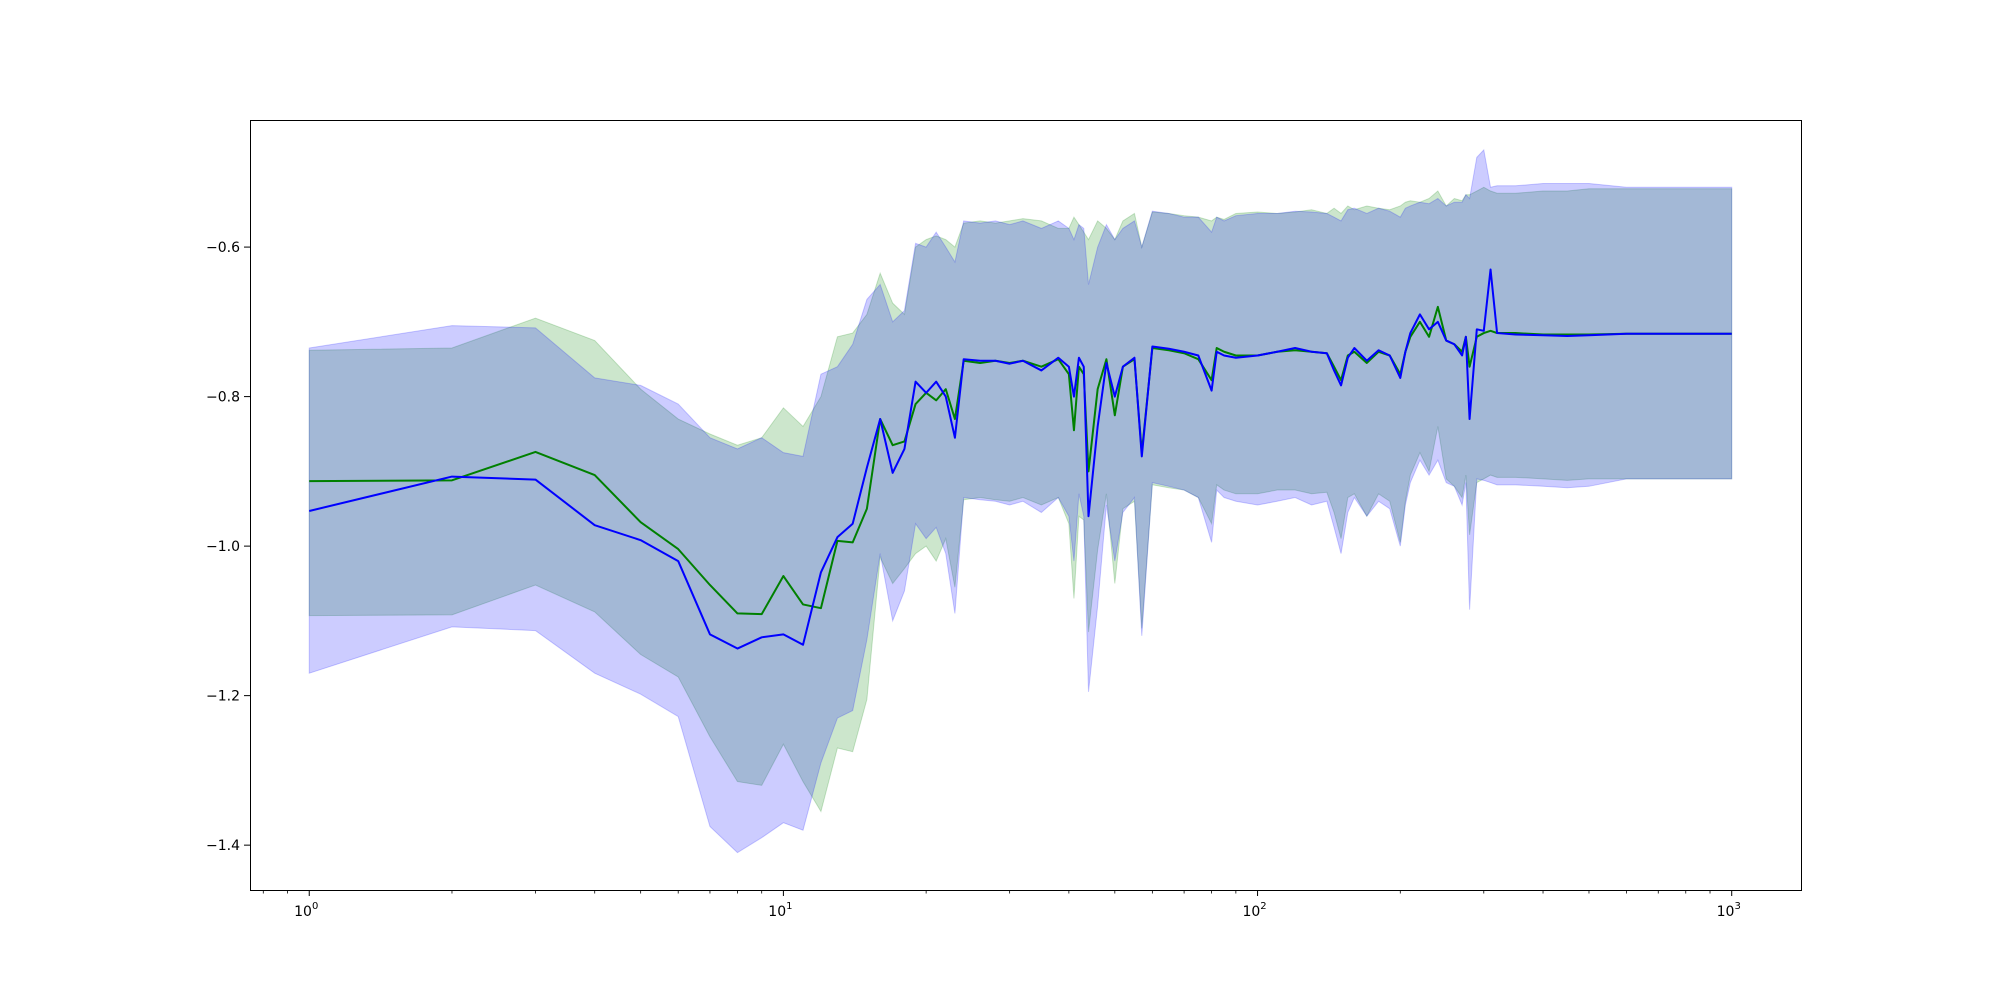  I want to click on y-tick-label: −0.6, so click(223, 248).